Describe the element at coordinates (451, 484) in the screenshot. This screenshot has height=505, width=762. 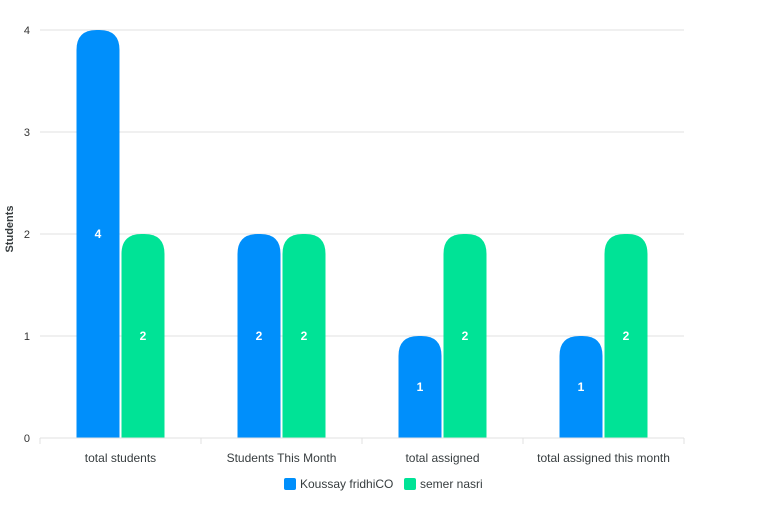
I see `legend-label: semer nasri` at that location.